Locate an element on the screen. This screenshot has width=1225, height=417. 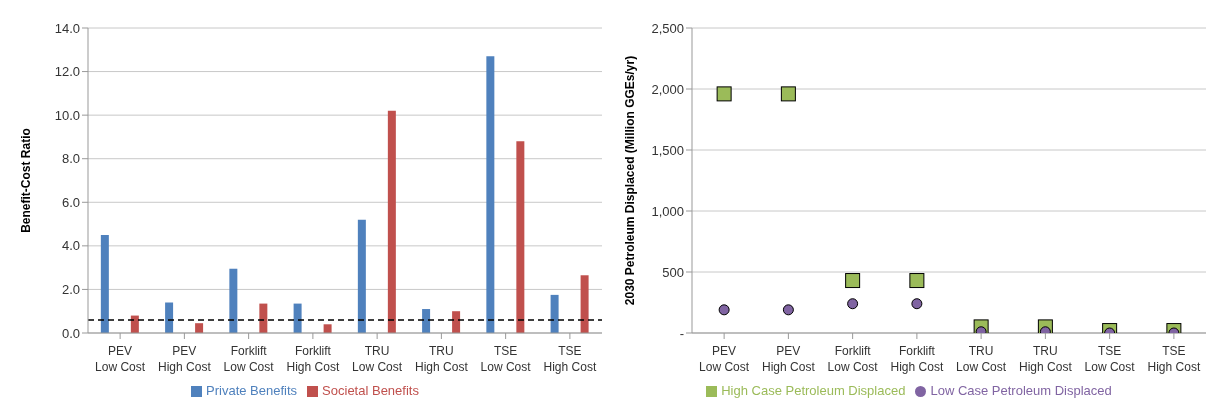
y-tick-label: 2,000 is located at coordinates (667, 89).